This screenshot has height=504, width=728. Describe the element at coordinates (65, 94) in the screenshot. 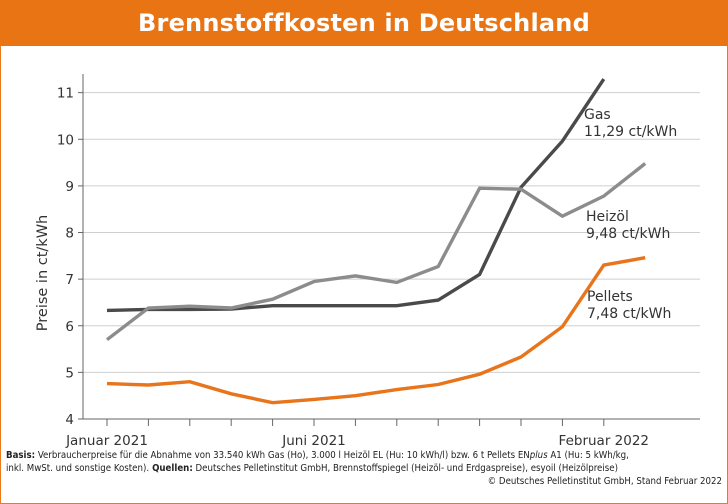

I see `y-tick-label: 11` at that location.